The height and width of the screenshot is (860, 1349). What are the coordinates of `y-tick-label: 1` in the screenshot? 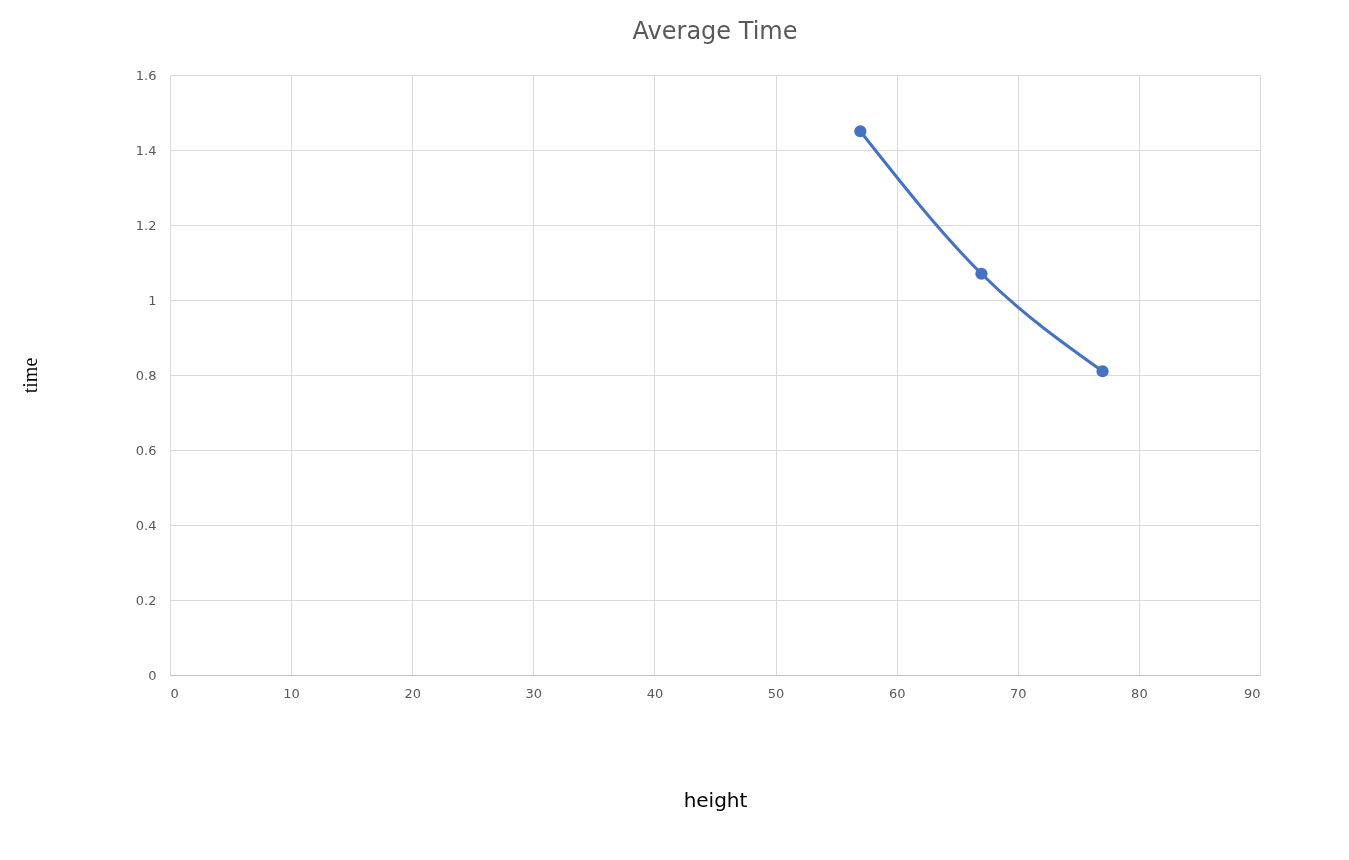 It's located at (152, 300).